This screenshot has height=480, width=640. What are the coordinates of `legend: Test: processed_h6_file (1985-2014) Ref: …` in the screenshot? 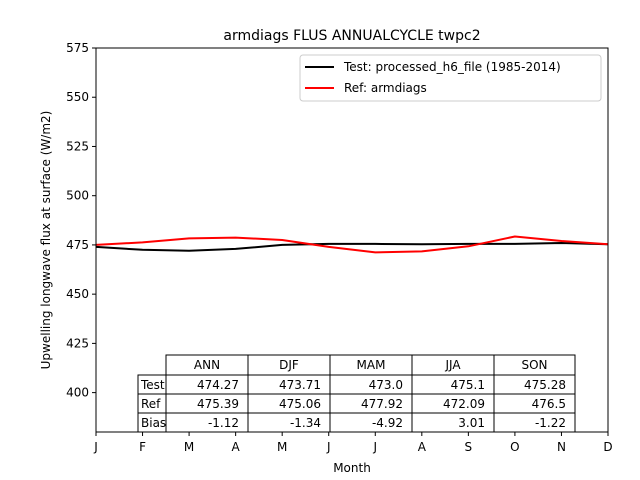 It's located at (450, 78).